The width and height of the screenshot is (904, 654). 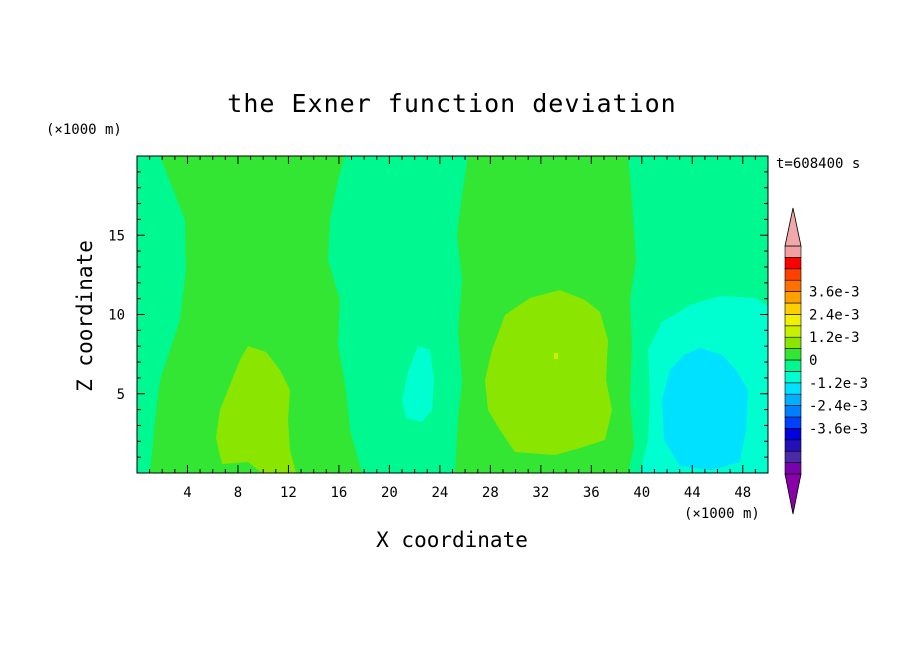 What do you see at coordinates (238, 493) in the screenshot?
I see `x-tick-label: 8` at bounding box center [238, 493].